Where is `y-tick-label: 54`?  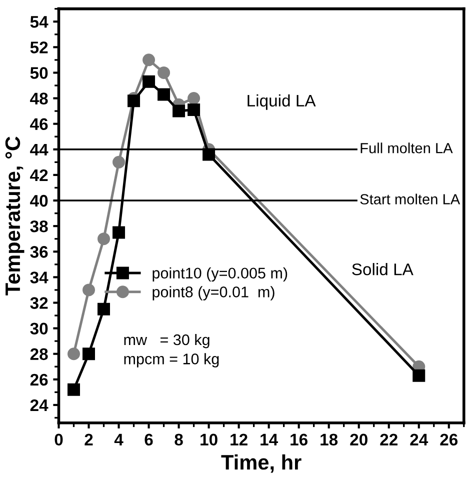 y-tick-label: 54 is located at coordinates (39, 22).